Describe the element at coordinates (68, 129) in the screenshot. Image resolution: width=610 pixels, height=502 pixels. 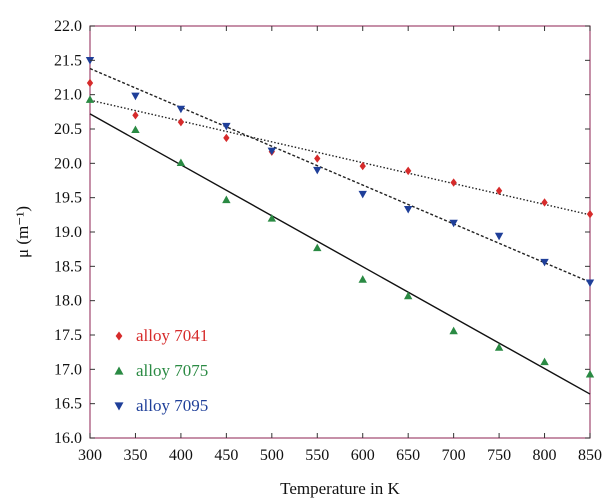
I see `y-tick-label: 20.5` at that location.